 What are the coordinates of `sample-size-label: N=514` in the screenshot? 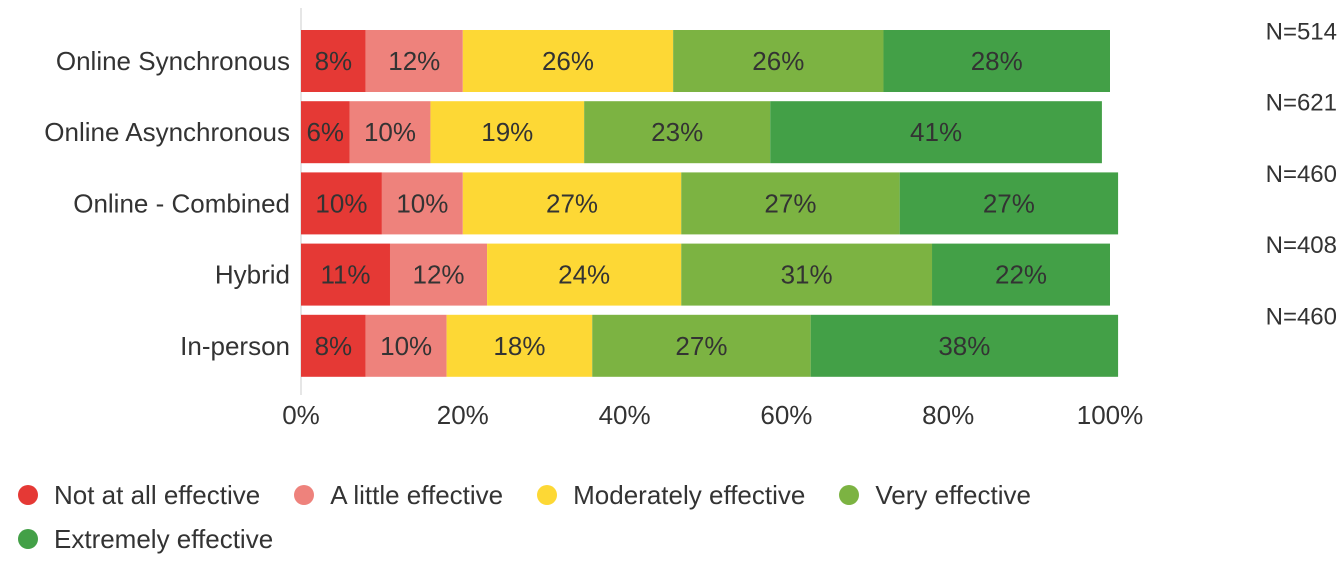 It's located at (1301, 32).